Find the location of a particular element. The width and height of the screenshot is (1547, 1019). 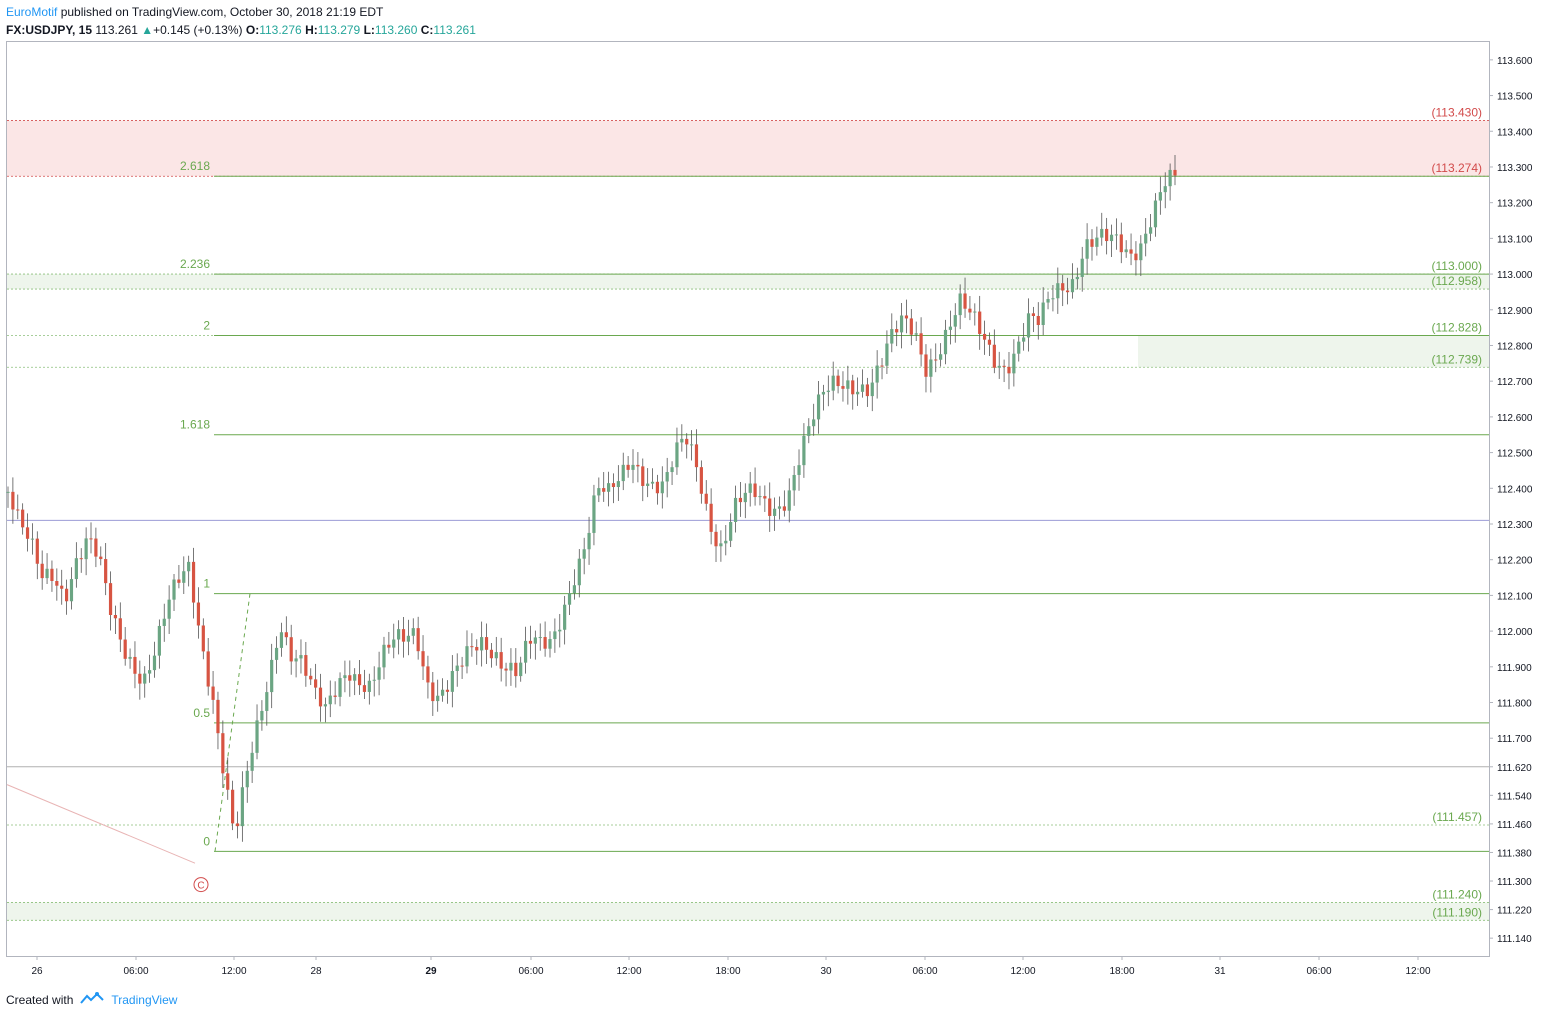

fib-level-label: 1 is located at coordinates (206, 584).